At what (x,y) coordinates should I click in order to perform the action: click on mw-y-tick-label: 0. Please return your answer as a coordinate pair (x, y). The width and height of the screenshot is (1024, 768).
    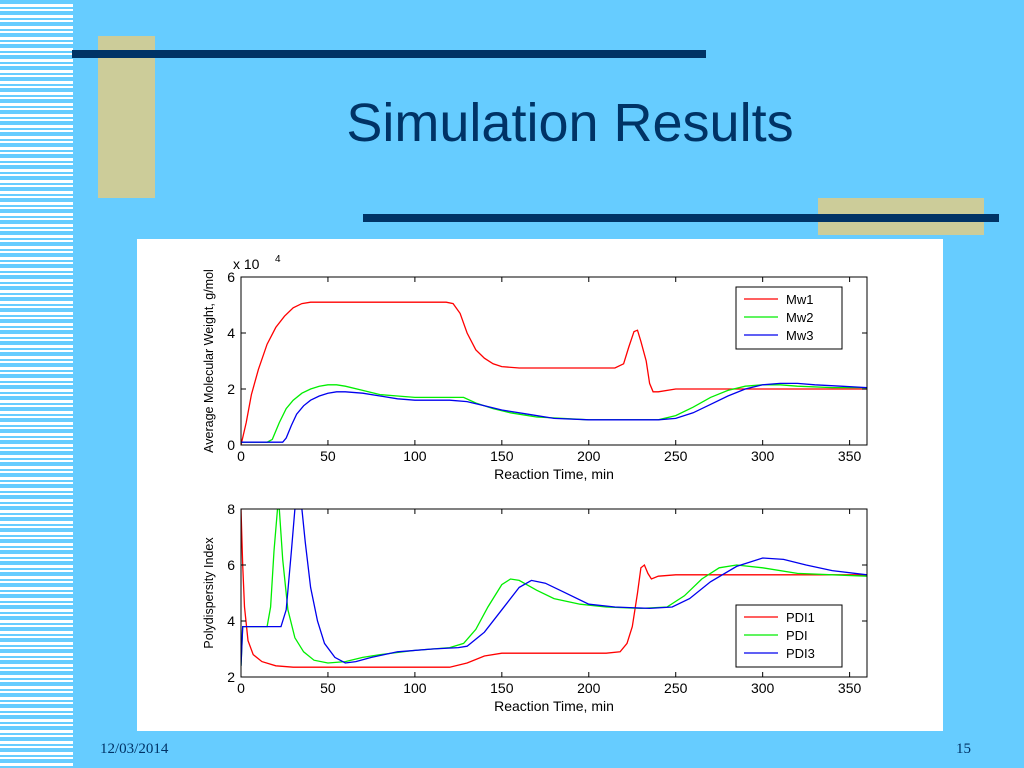
    Looking at the image, I should click on (231, 445).